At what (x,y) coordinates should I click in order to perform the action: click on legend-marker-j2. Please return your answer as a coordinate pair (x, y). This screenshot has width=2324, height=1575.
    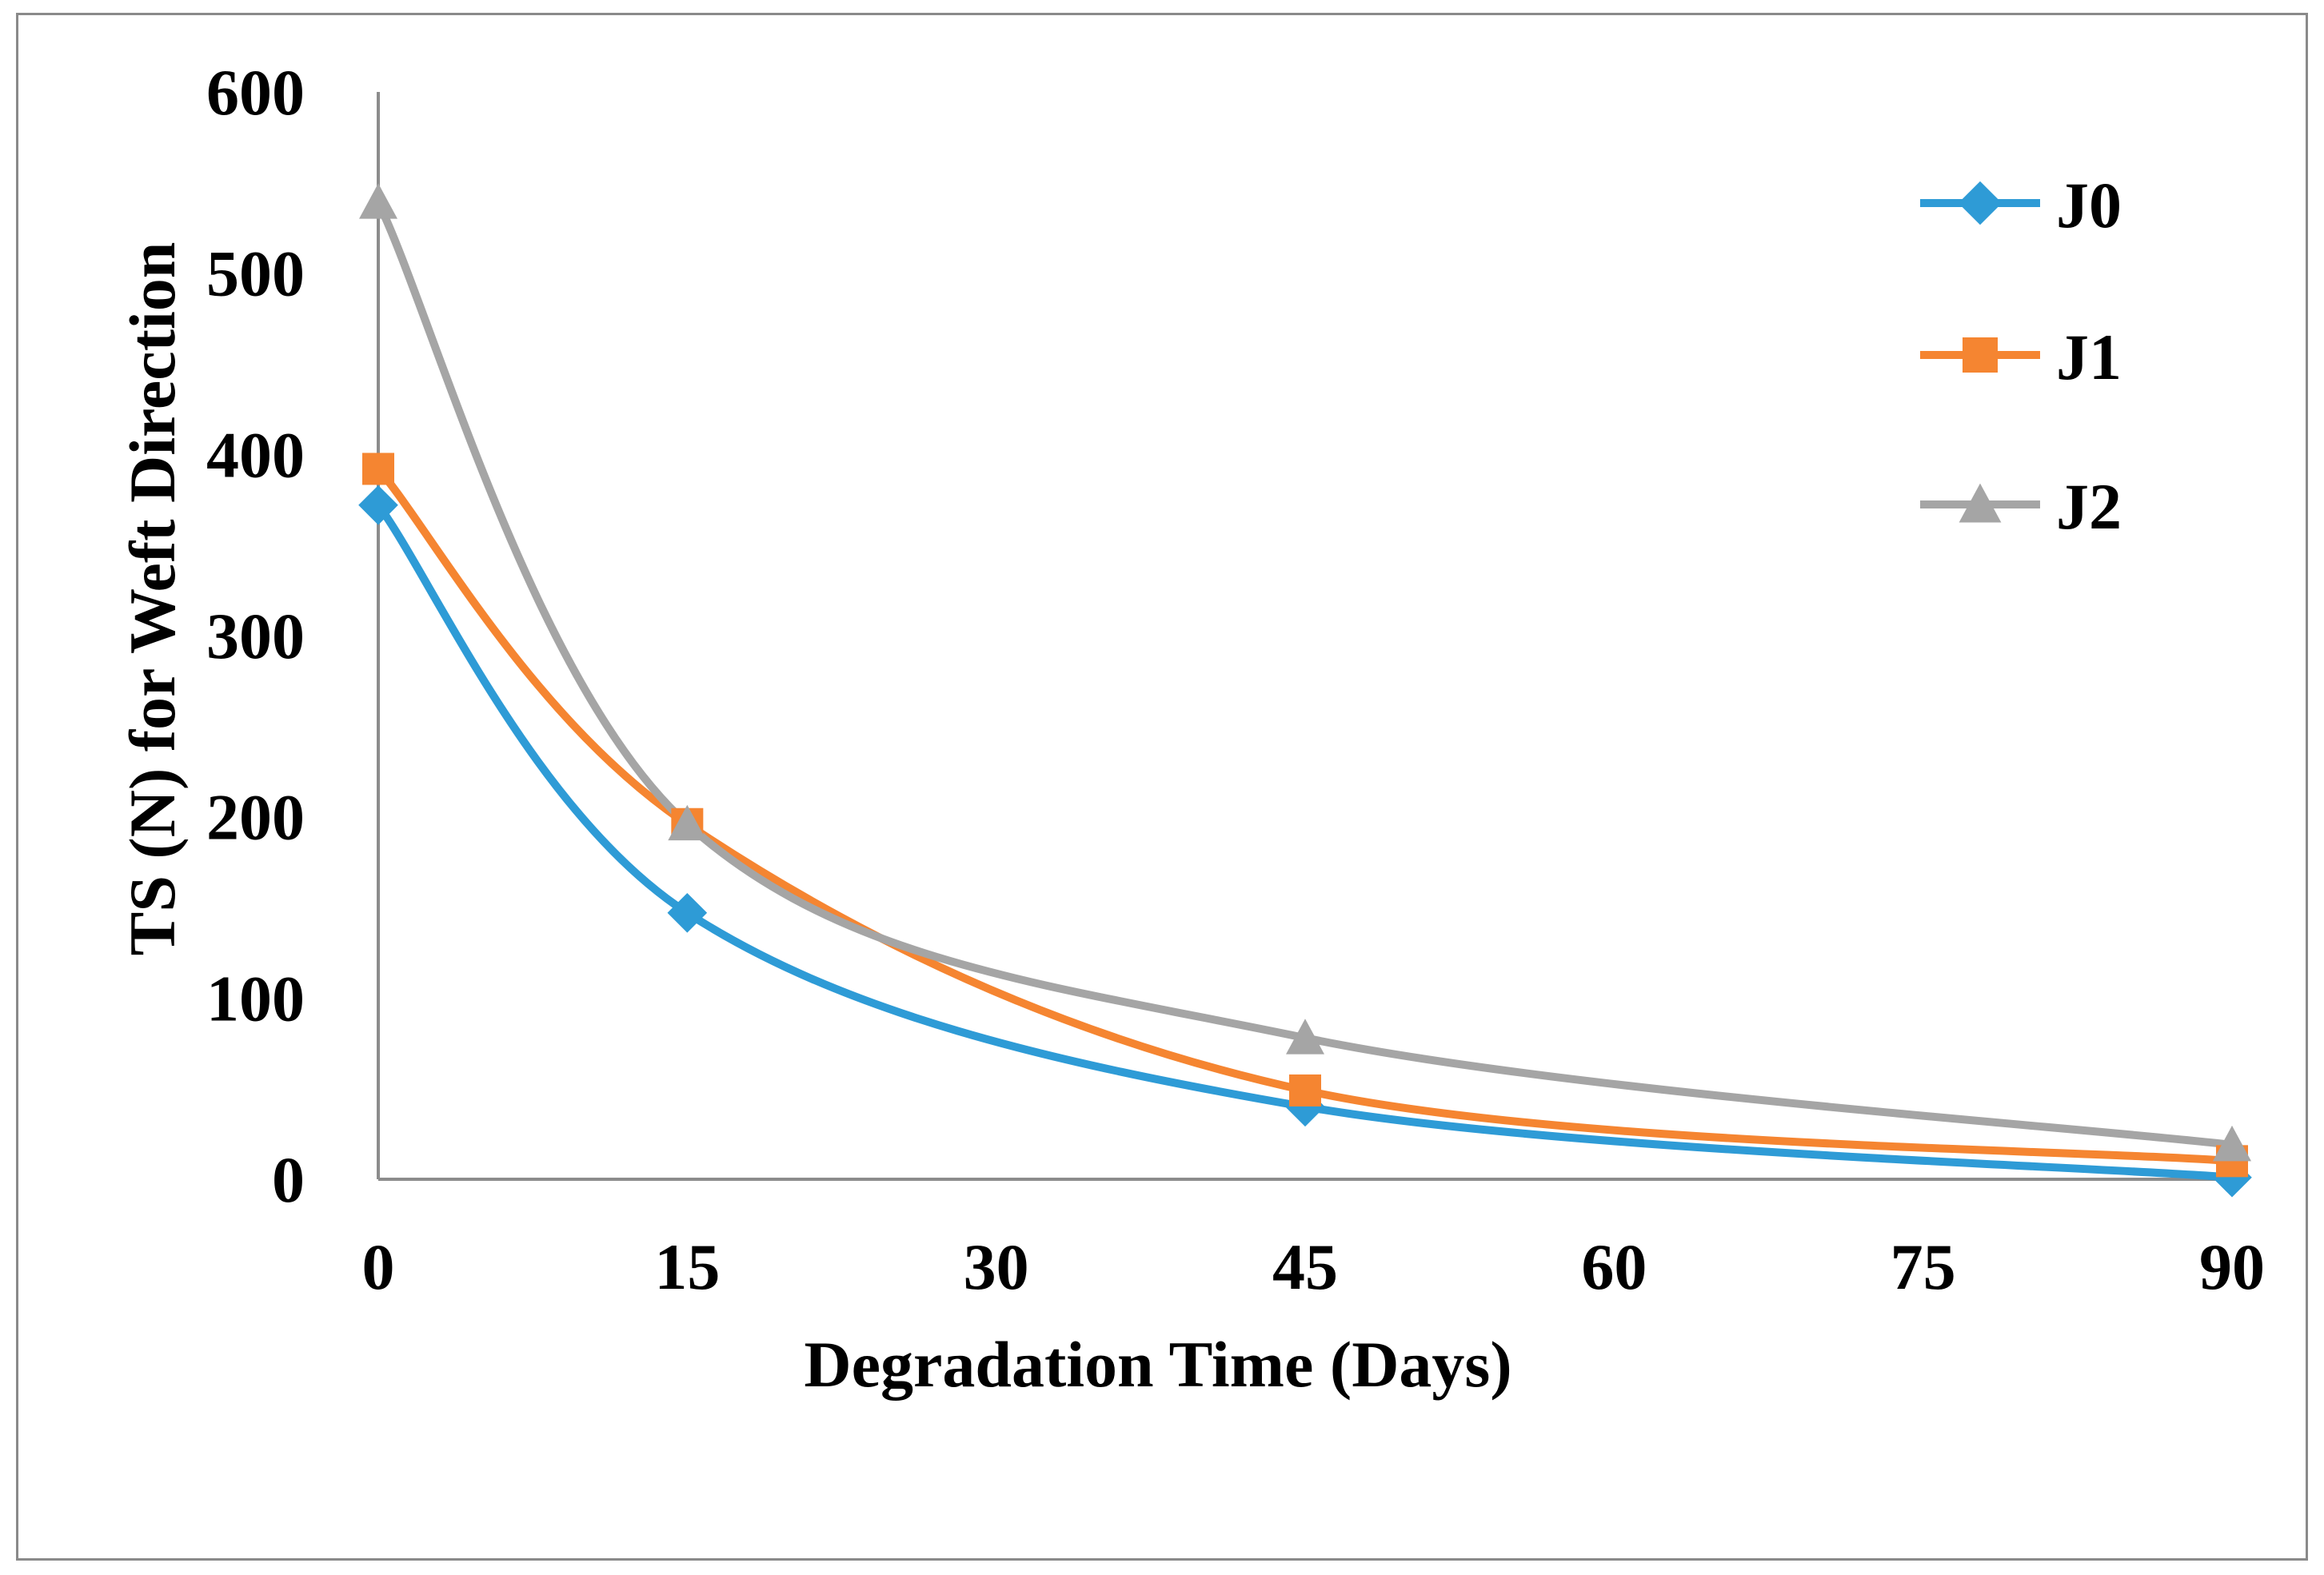
    Looking at the image, I should click on (1980, 503).